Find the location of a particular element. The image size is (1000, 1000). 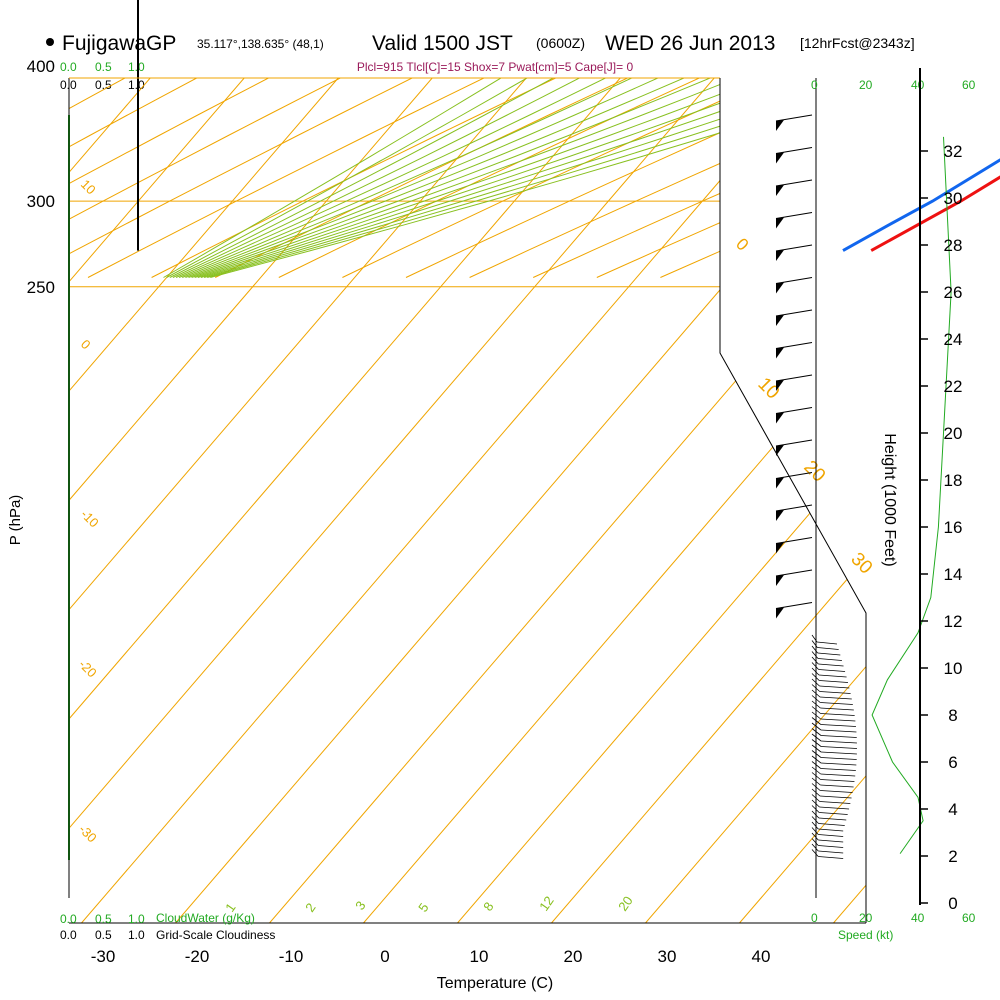

height-tick-32: 32 is located at coordinates (953, 151).